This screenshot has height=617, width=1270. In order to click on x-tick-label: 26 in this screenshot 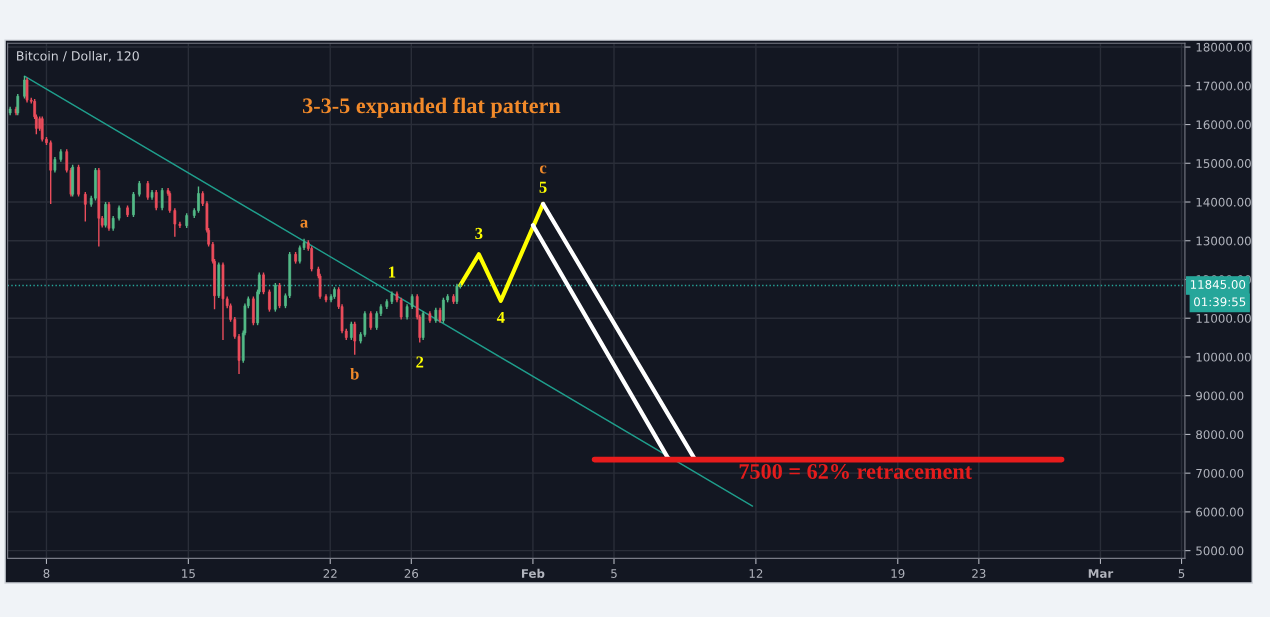, I will do `click(411, 573)`.